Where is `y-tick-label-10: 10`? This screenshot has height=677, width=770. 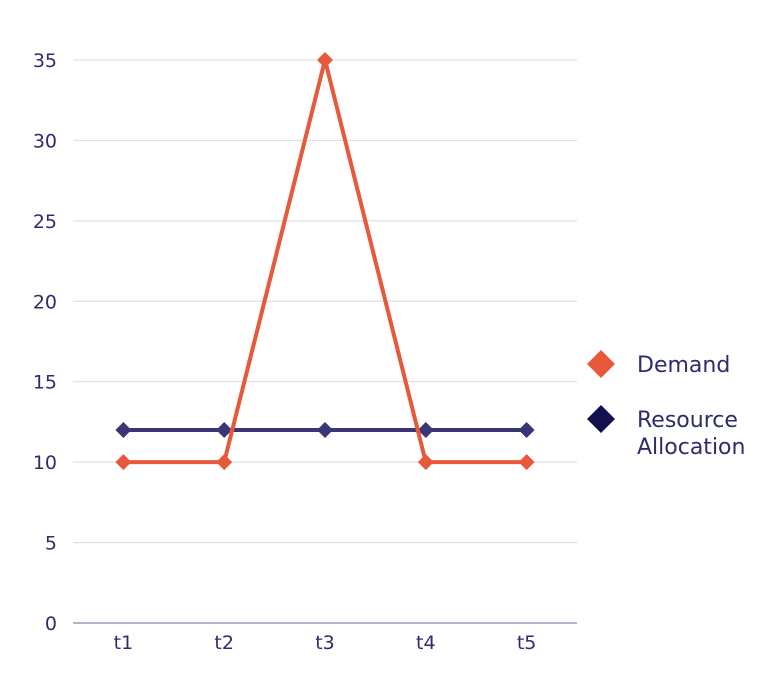 y-tick-label-10: 10 is located at coordinates (45, 463).